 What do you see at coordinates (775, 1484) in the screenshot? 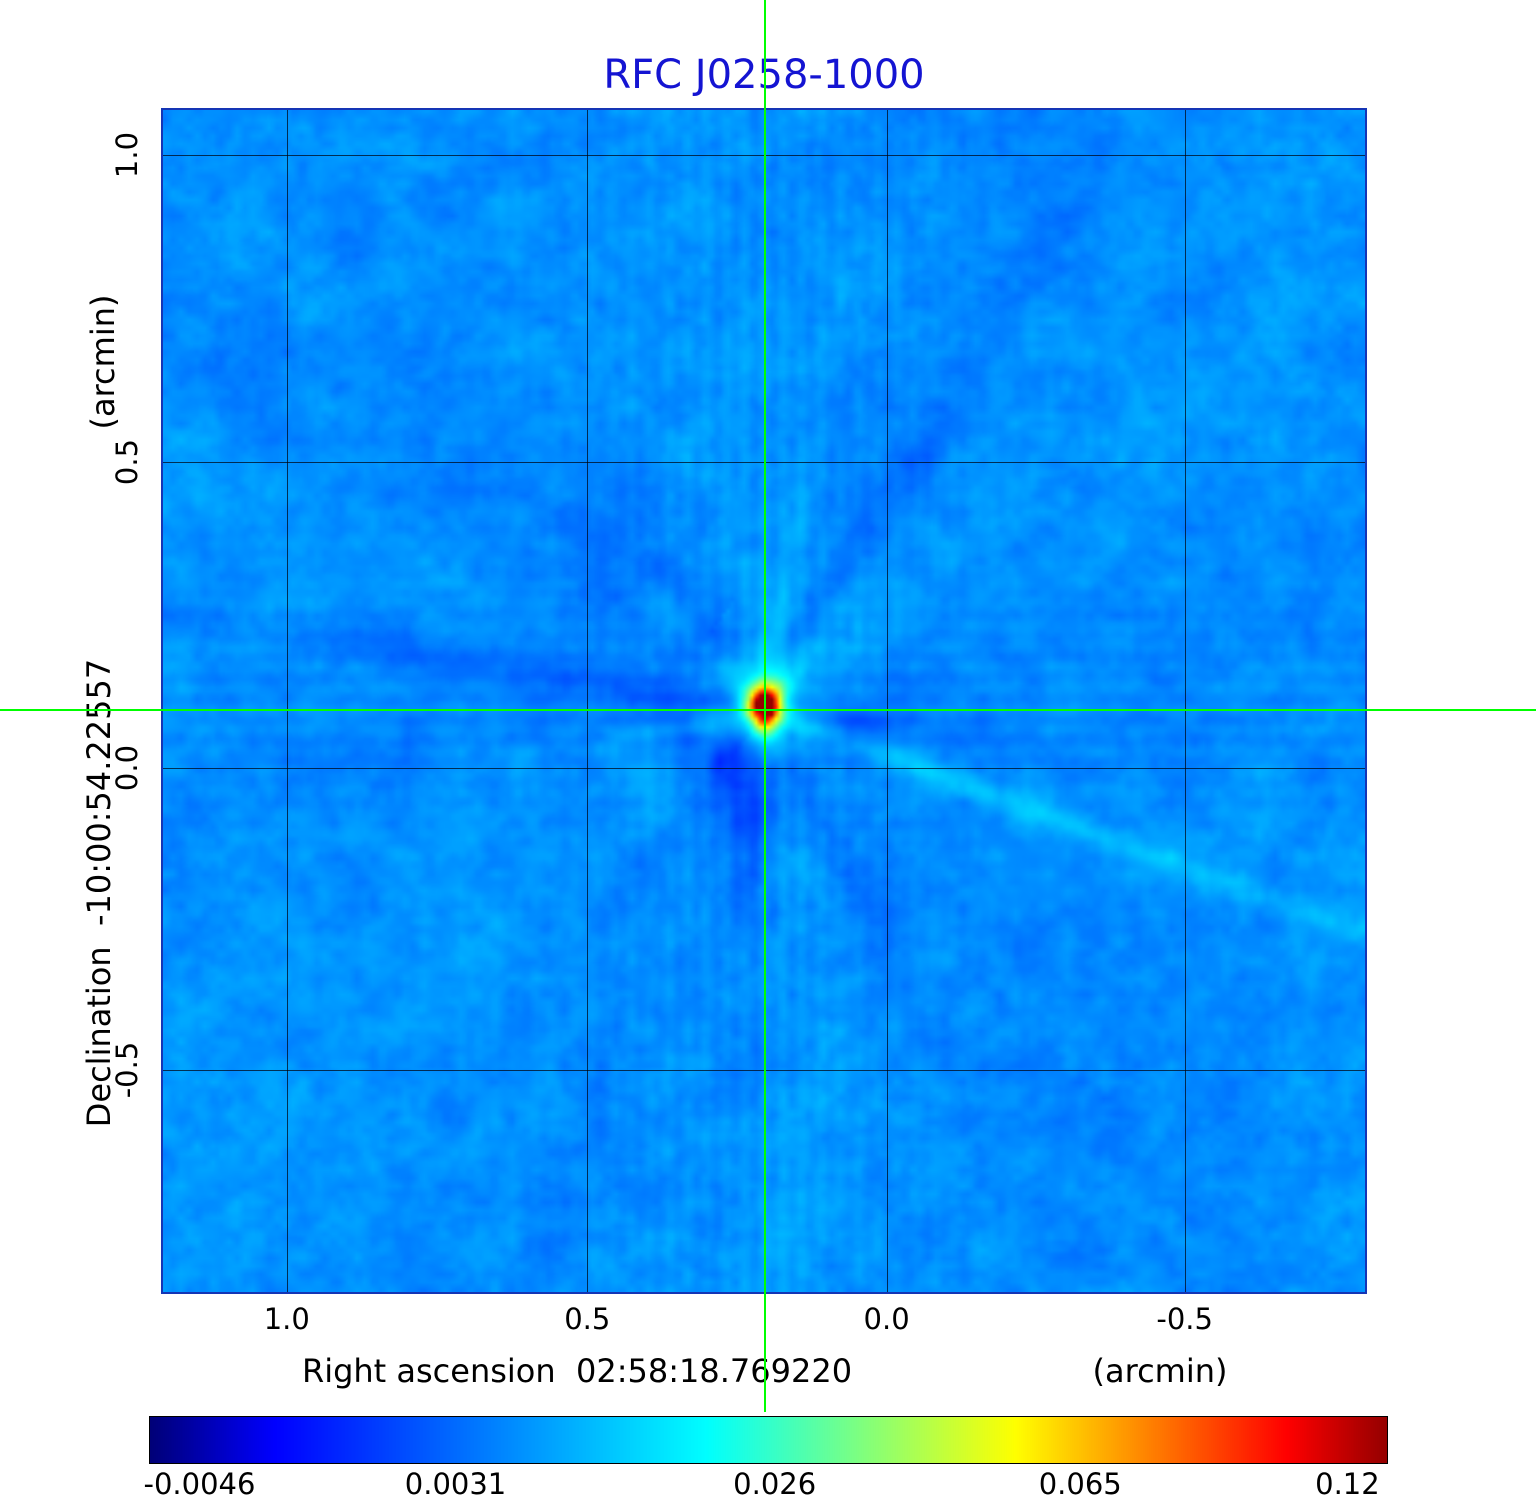
I see `colorbar-tick-label: 0.026` at bounding box center [775, 1484].